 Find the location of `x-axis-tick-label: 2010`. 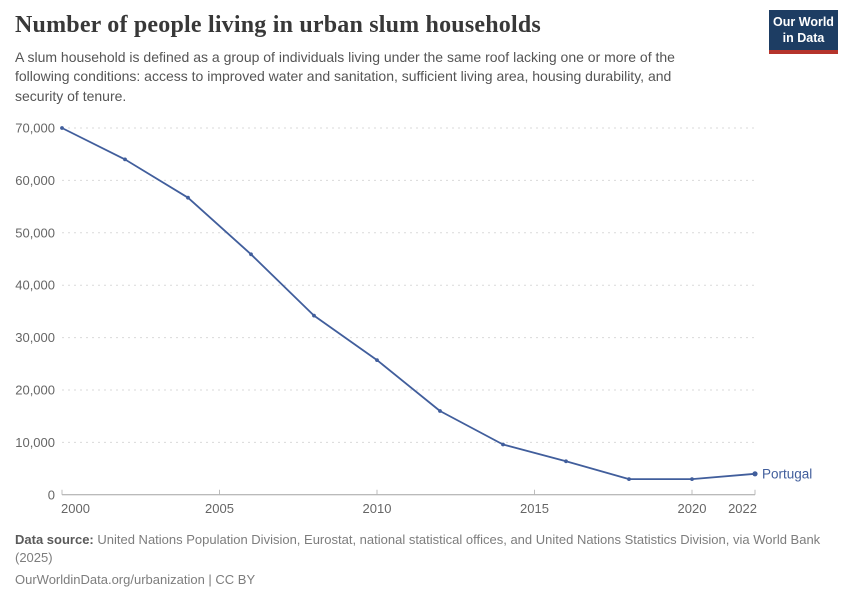

x-axis-tick-label: 2010 is located at coordinates (377, 508).